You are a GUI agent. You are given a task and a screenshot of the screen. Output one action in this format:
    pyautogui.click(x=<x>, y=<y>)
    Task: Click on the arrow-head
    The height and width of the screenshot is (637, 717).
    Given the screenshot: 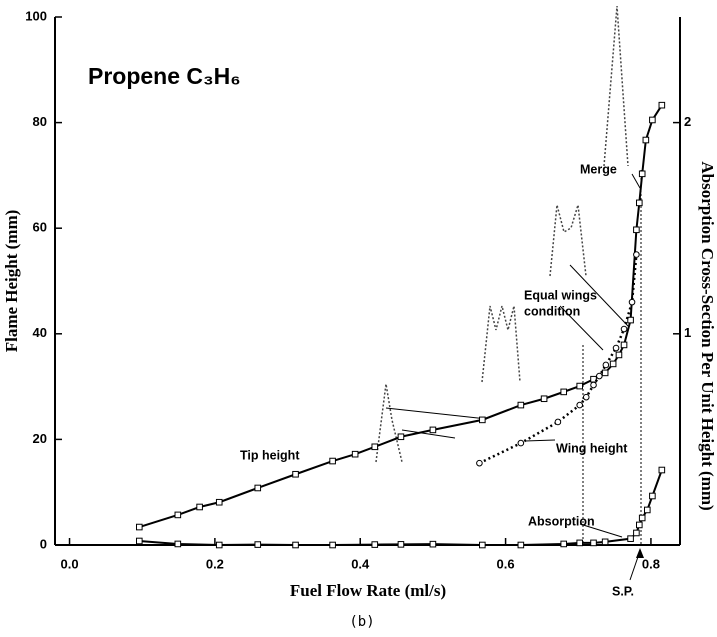 What is the action you would take?
    pyautogui.click(x=640, y=553)
    